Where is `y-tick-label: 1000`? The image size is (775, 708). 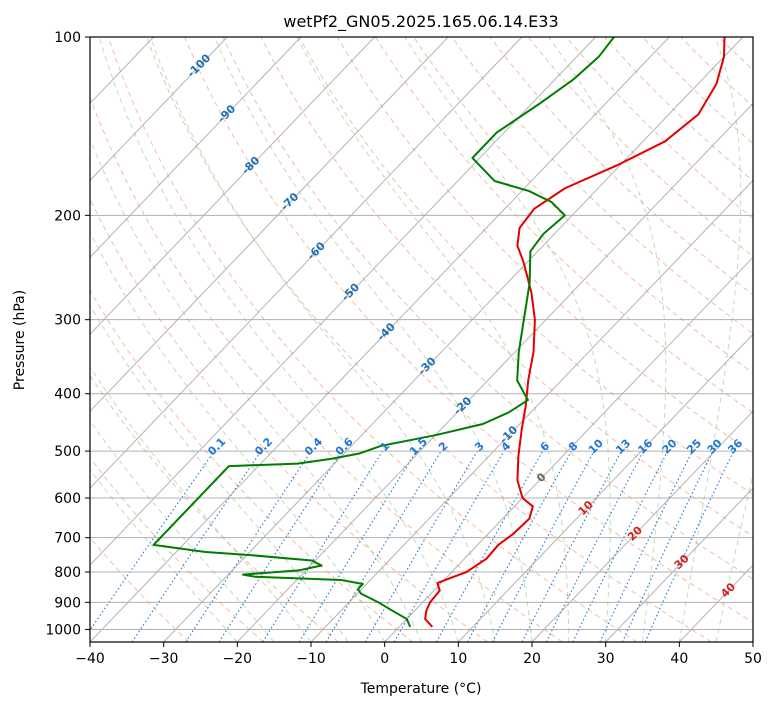 y-tick-label: 1000 is located at coordinates (63, 630).